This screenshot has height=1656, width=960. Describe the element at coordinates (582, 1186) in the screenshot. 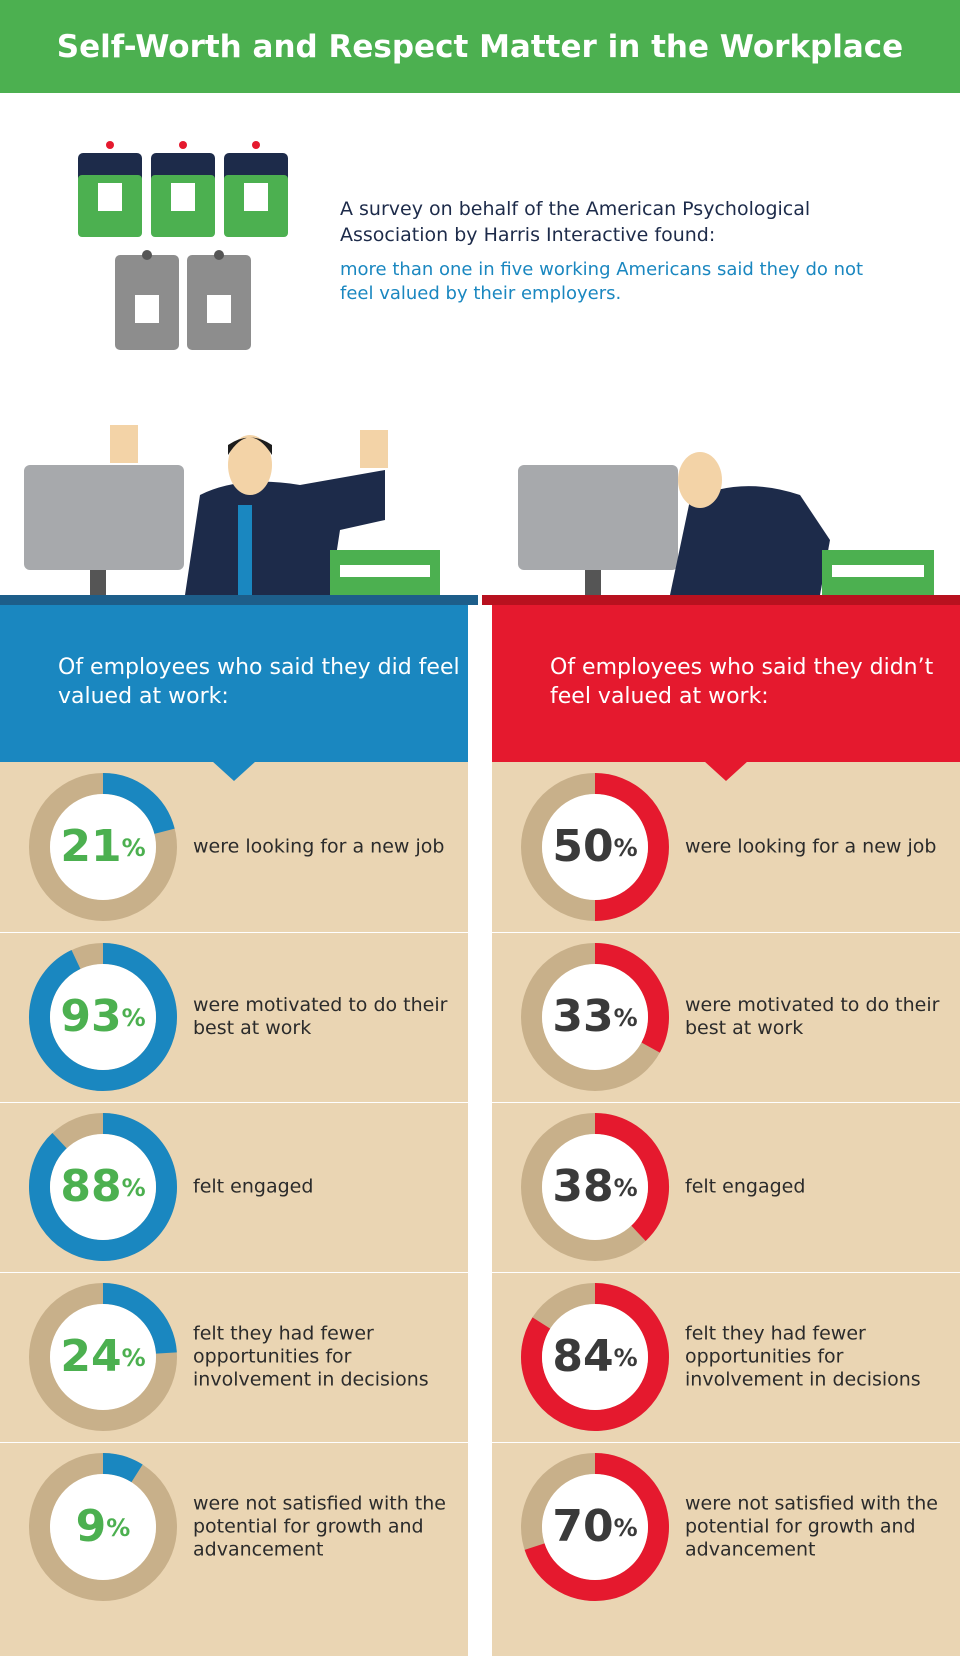

I see `value-number: 38` at that location.